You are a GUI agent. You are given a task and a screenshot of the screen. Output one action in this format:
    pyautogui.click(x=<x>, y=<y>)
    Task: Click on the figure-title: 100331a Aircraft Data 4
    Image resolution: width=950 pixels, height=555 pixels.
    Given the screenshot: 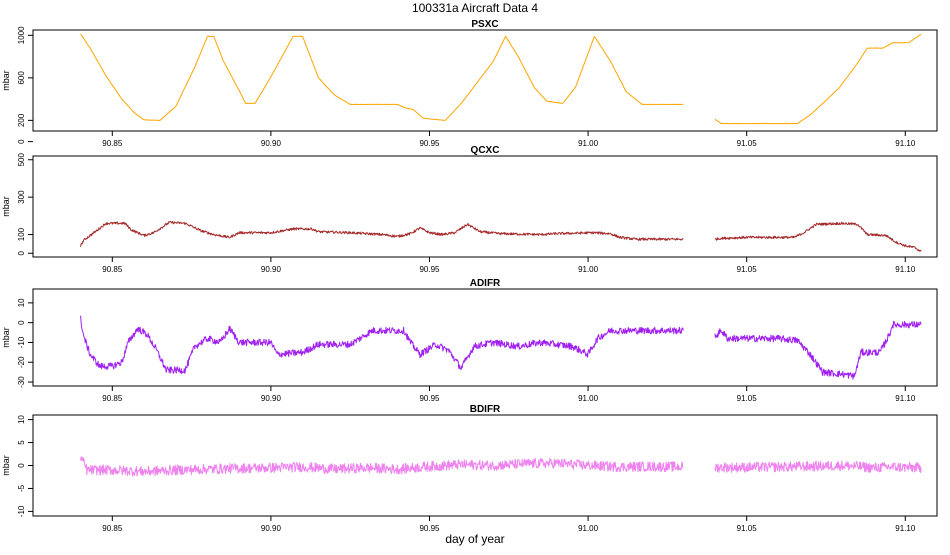 What is the action you would take?
    pyautogui.click(x=475, y=8)
    